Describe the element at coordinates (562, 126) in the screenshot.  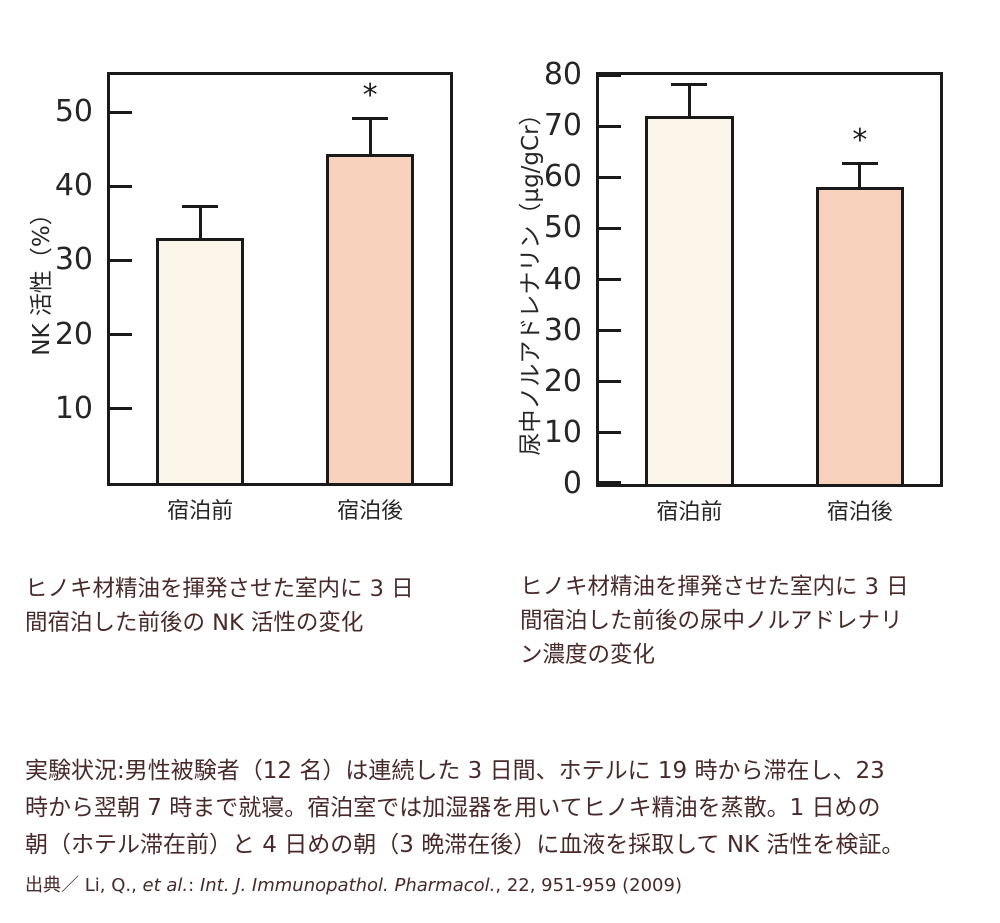
I see `y-tick-label: 70` at that location.